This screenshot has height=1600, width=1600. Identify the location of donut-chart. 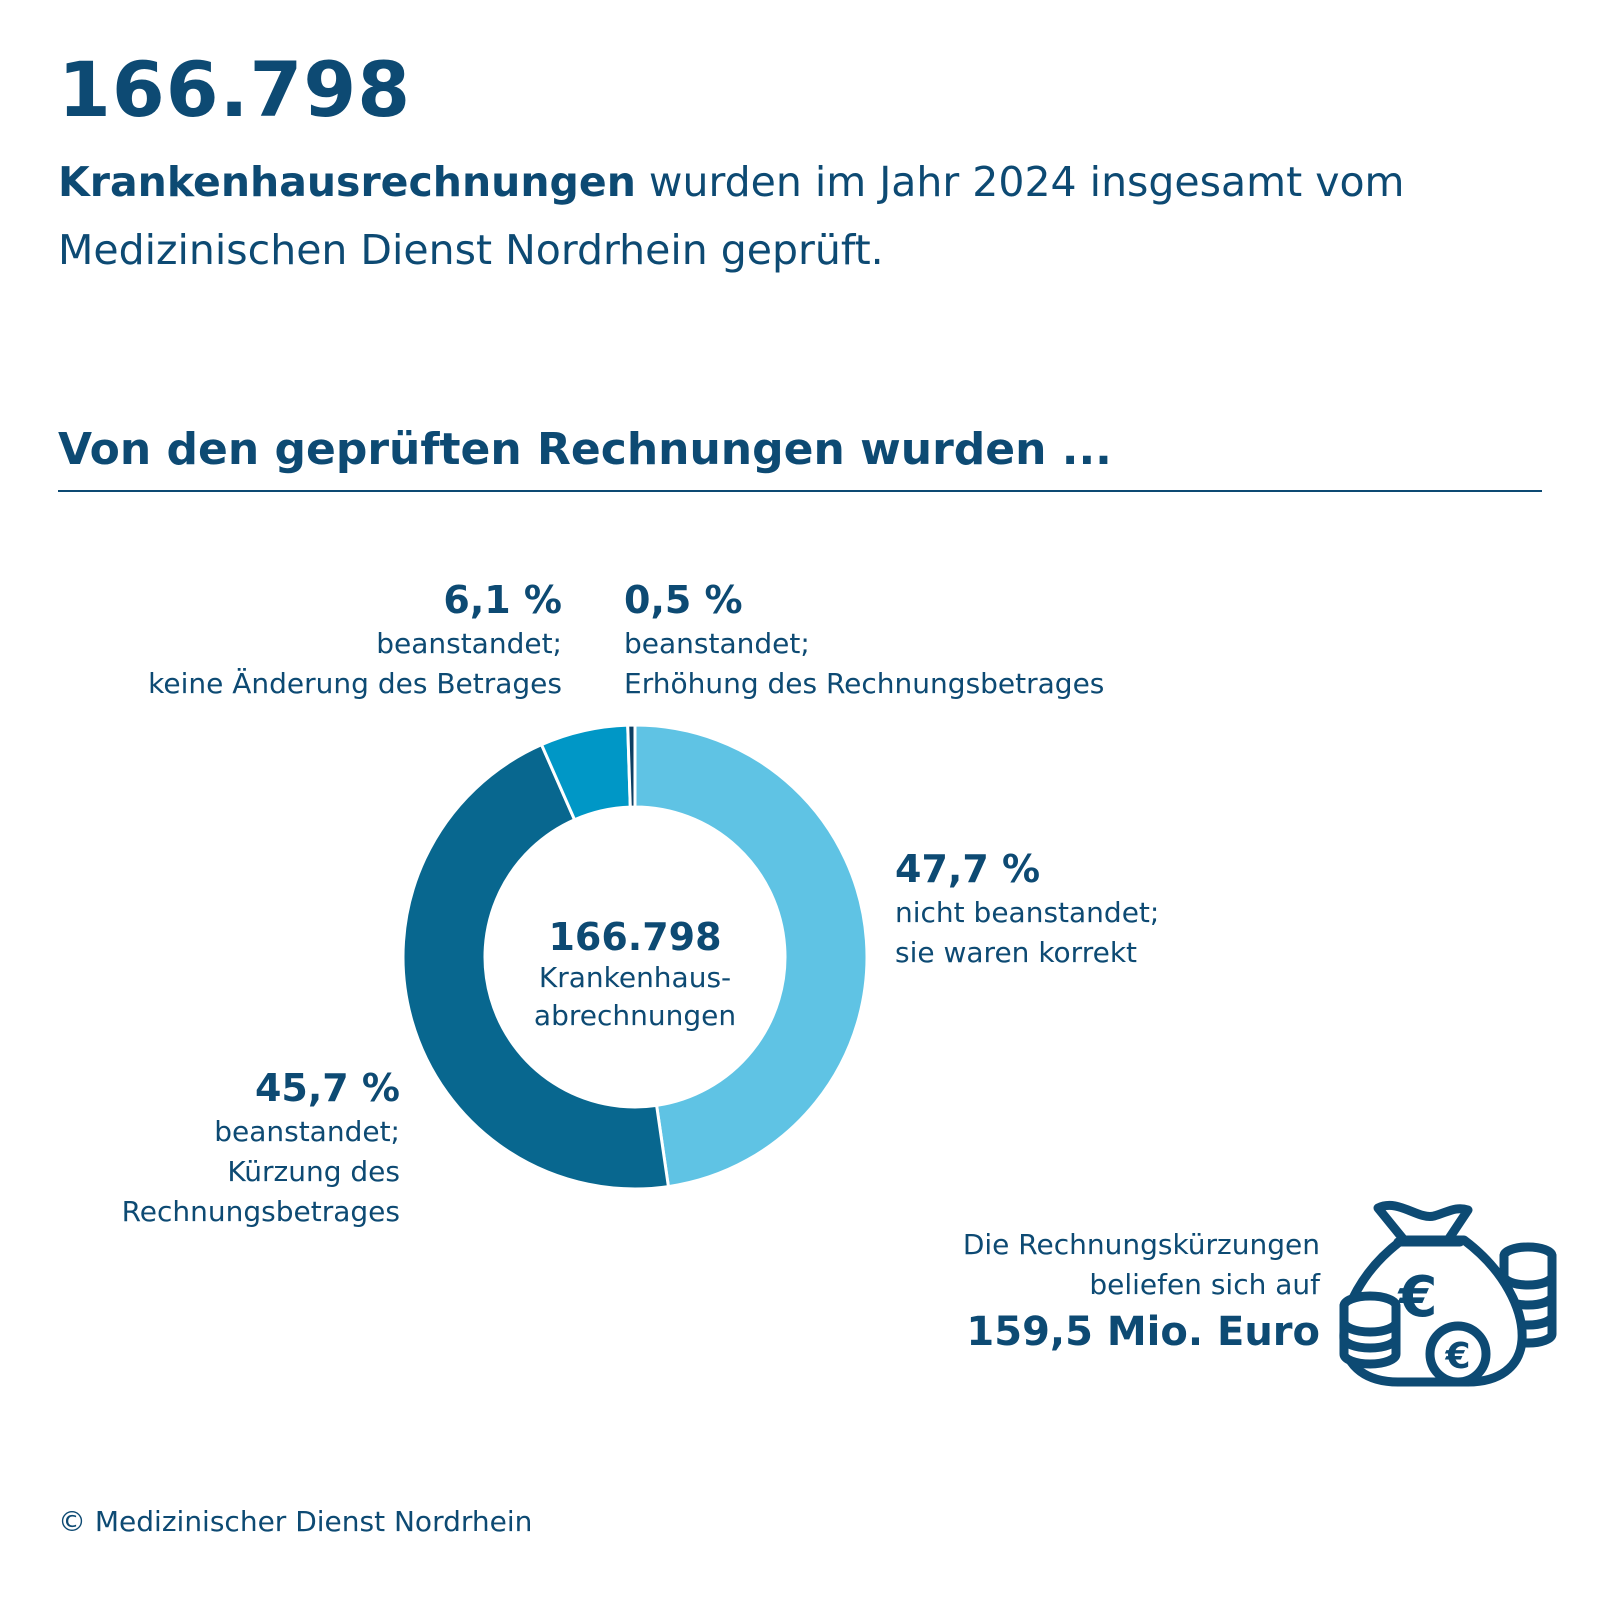
(635, 957).